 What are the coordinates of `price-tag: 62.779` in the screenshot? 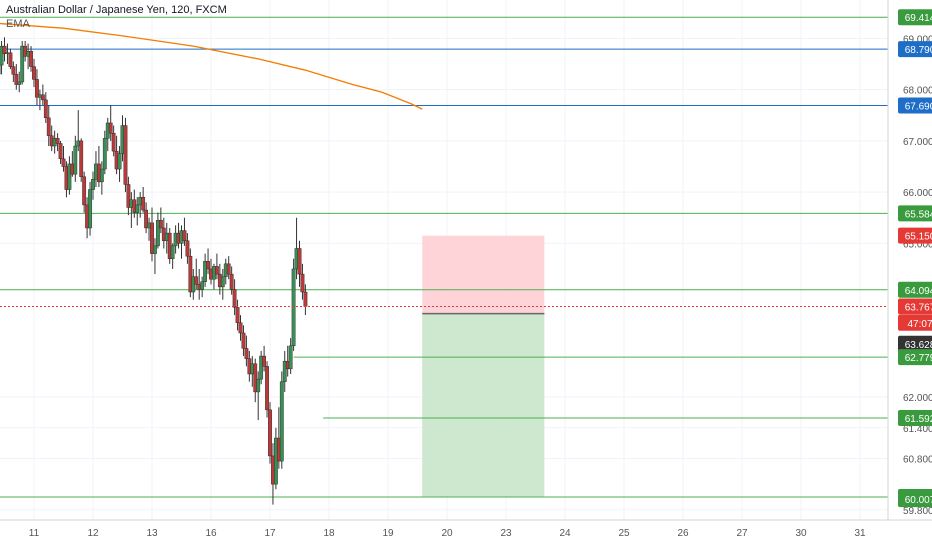 It's located at (915, 357).